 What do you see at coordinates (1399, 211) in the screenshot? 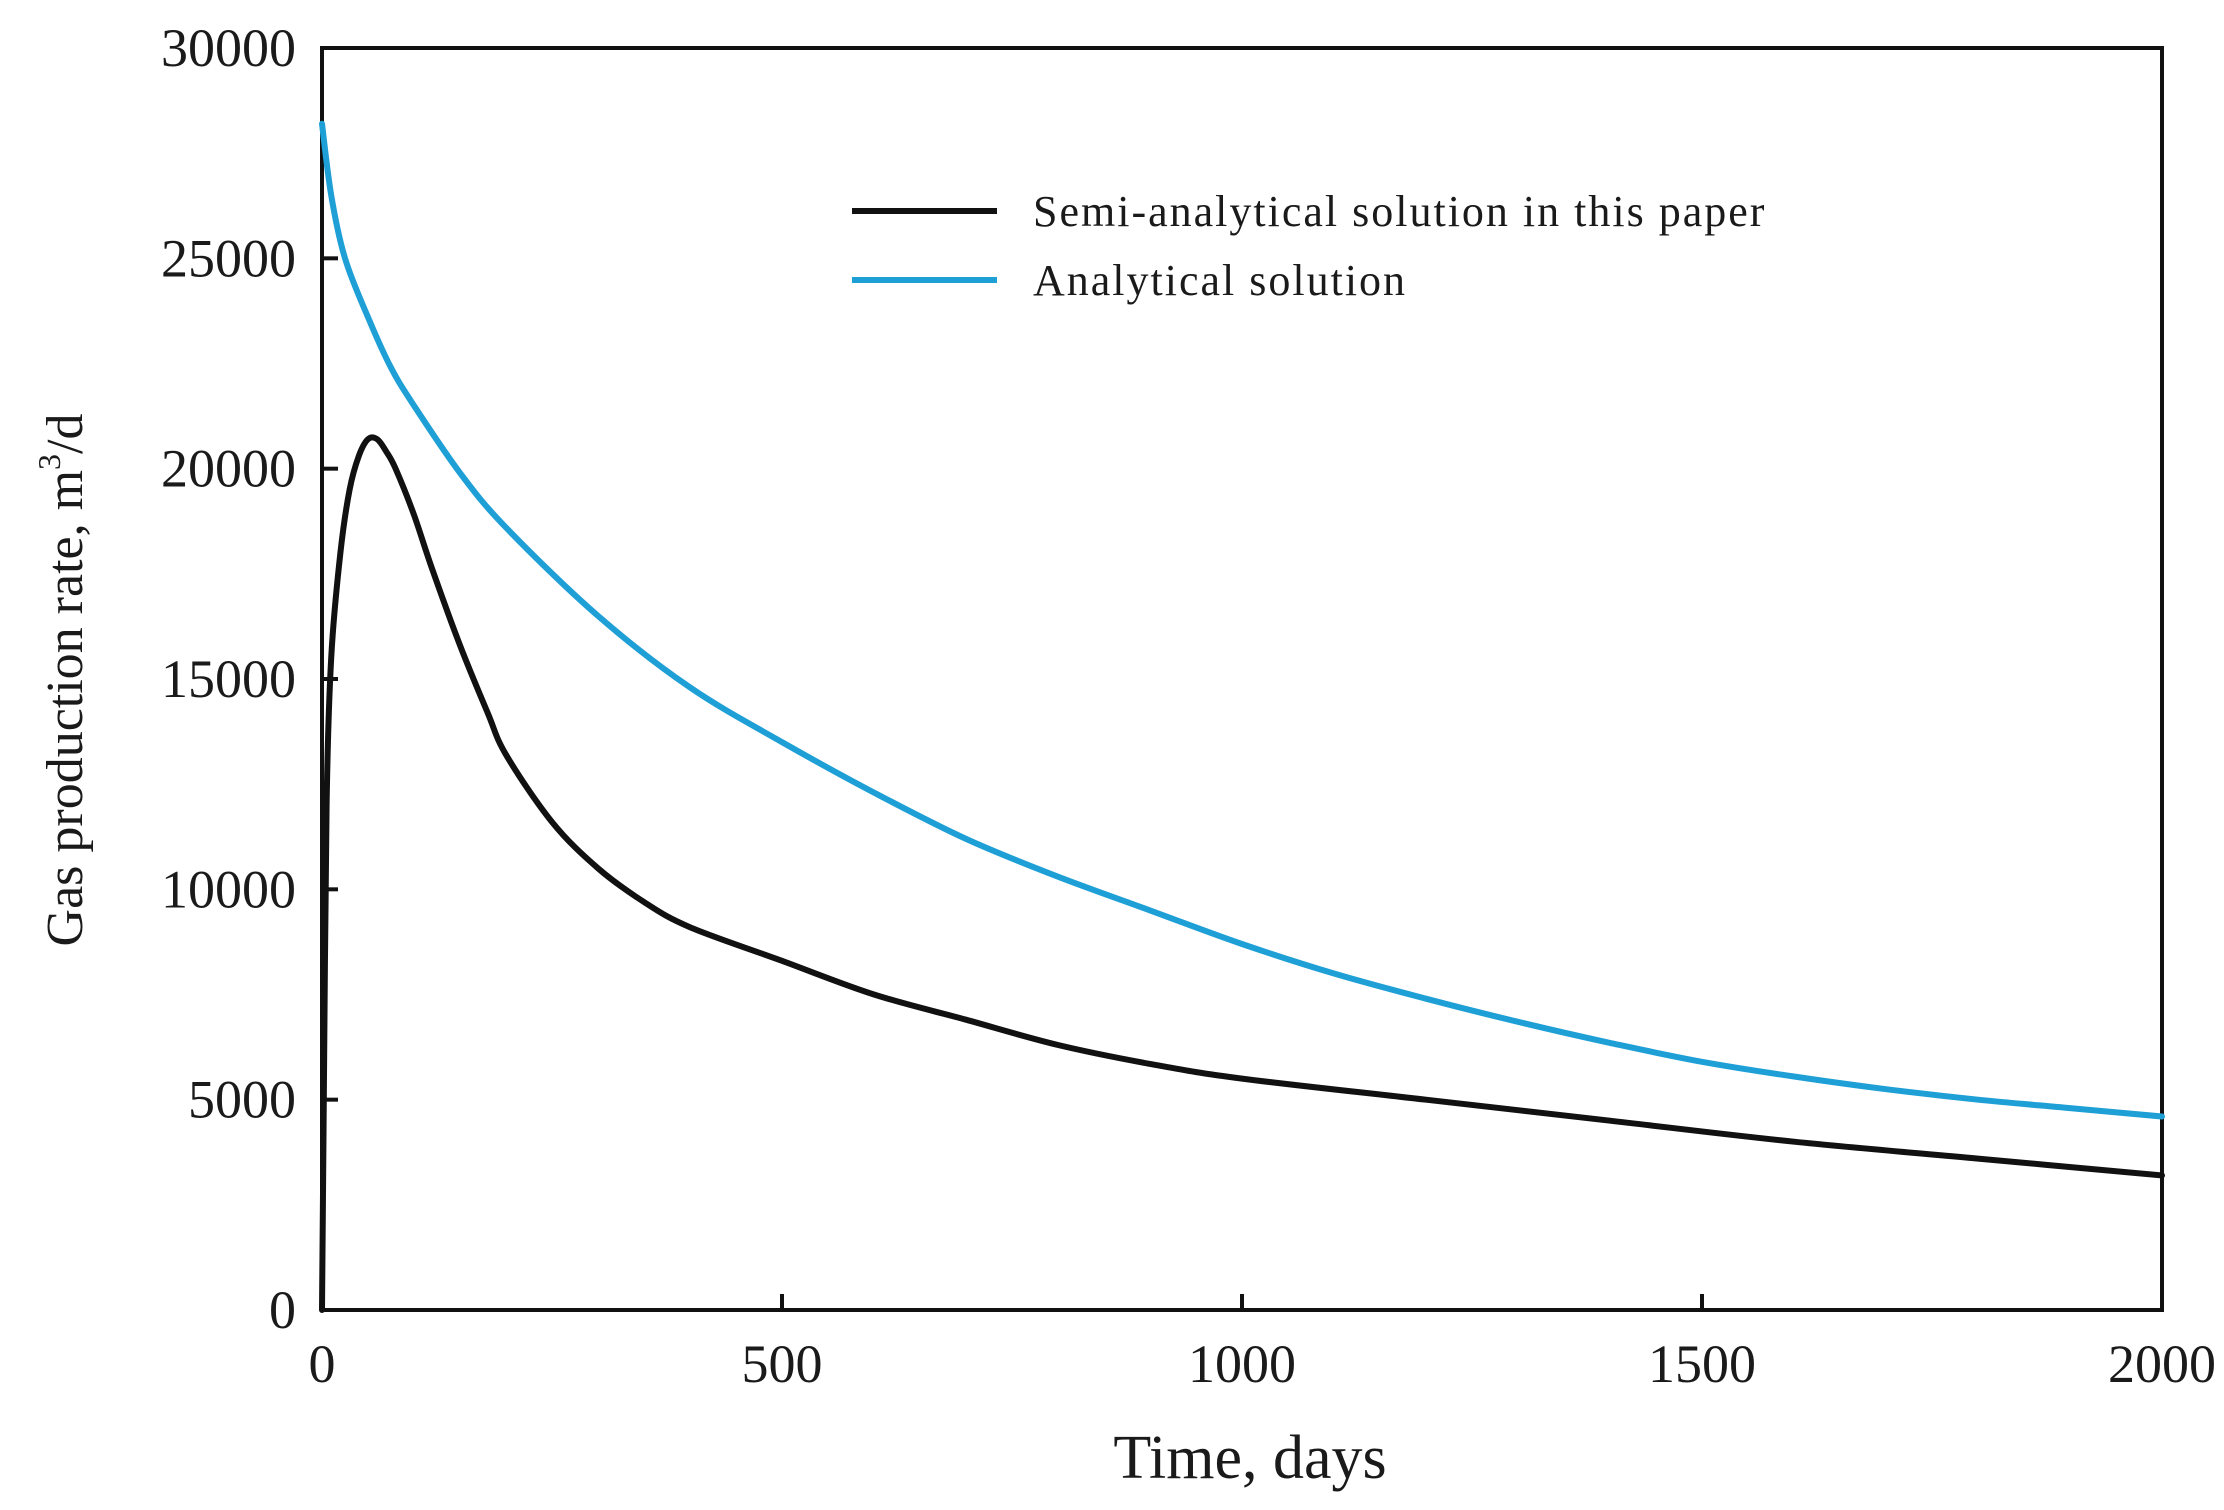
I see `legend-label-semi-analytical: Semi-analytical solution in this paper` at bounding box center [1399, 211].